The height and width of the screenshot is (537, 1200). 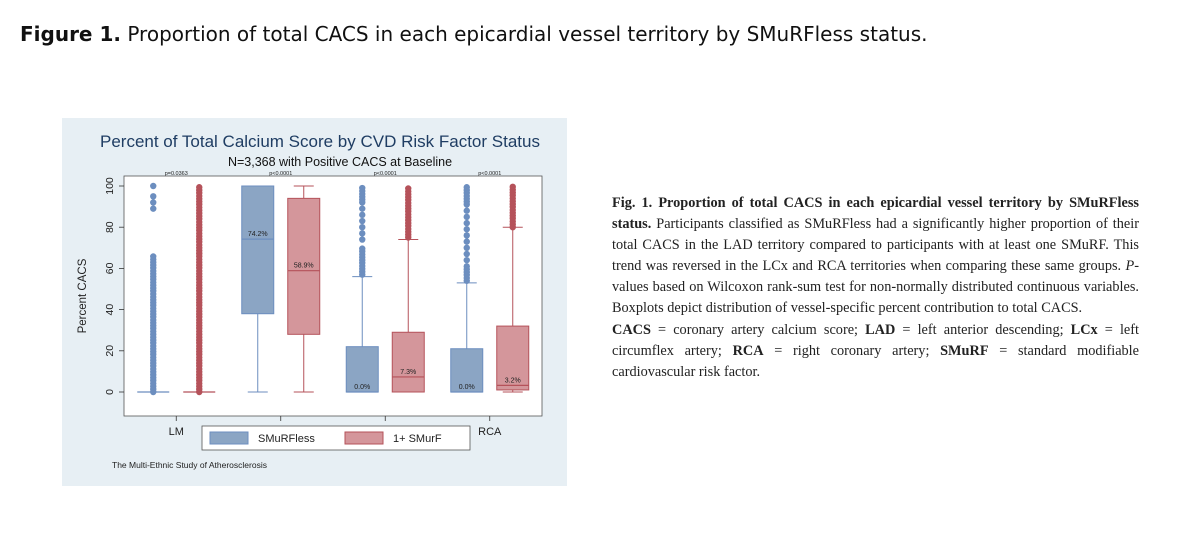 What do you see at coordinates (258, 234) in the screenshot?
I see `median-label: 74.2%` at bounding box center [258, 234].